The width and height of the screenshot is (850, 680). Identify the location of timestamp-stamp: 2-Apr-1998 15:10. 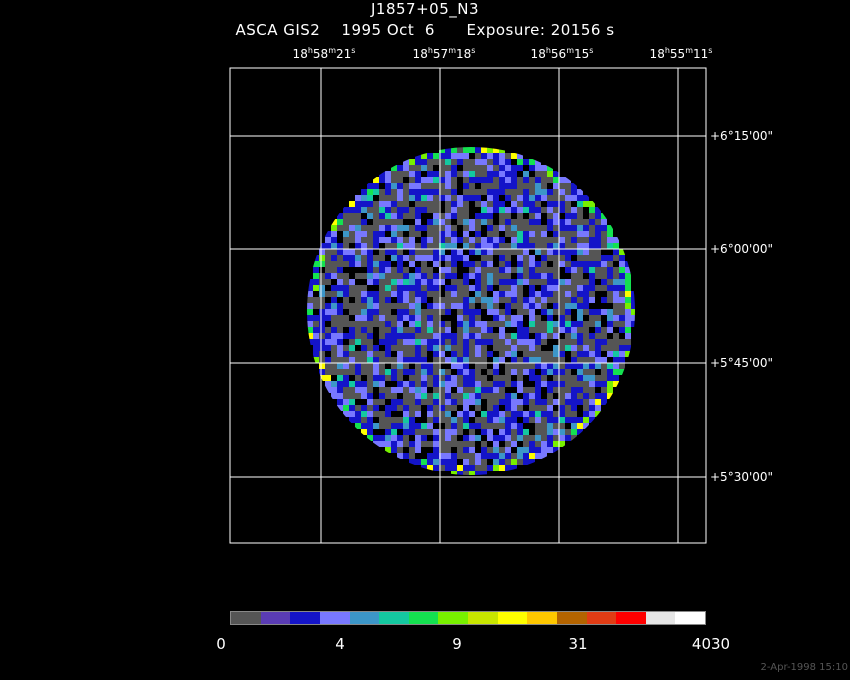
(804, 667).